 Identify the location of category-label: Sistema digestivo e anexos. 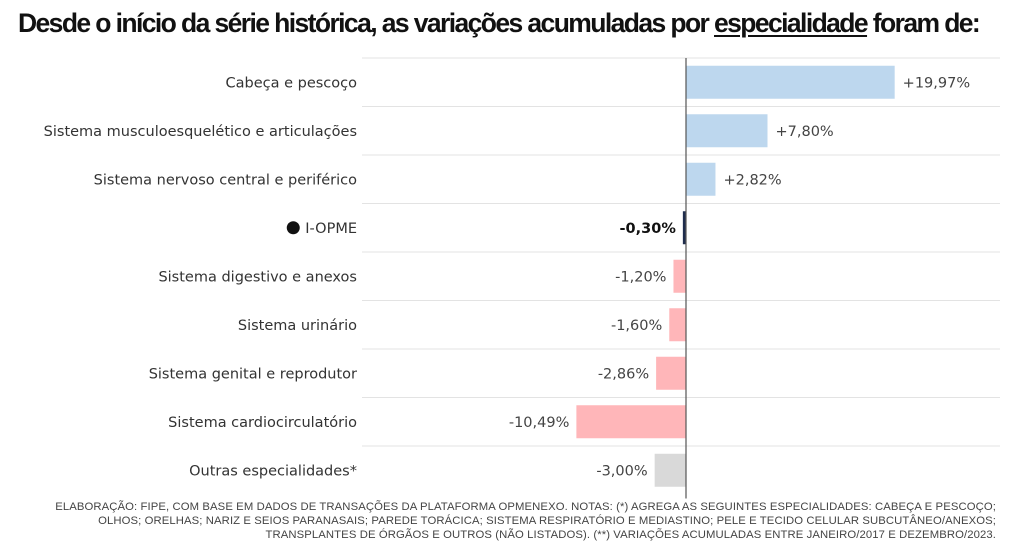
(257, 277).